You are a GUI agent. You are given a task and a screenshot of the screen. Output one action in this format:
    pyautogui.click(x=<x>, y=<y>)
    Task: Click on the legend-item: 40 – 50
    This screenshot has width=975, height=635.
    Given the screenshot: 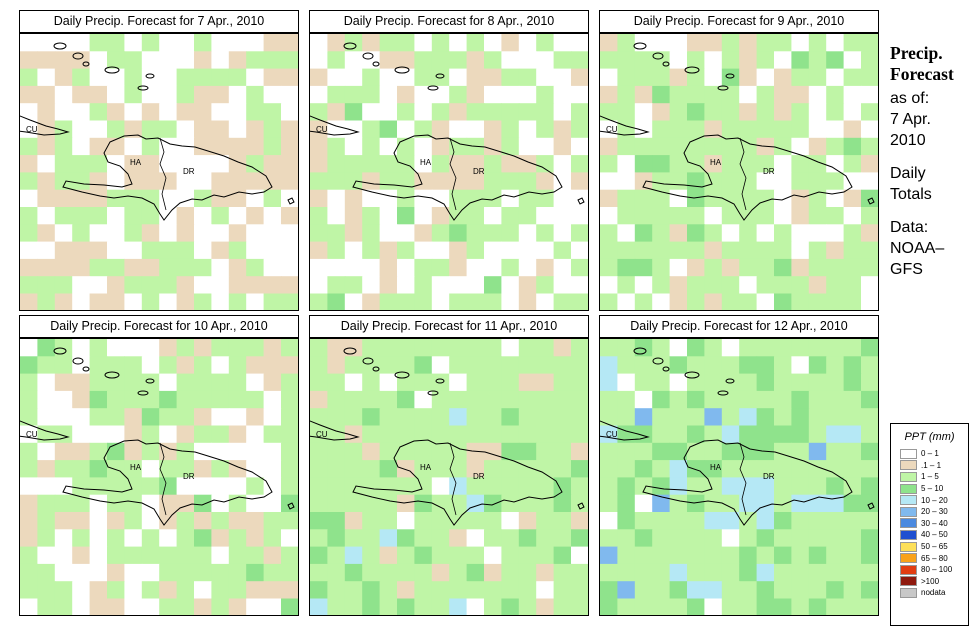 What is the action you would take?
    pyautogui.click(x=934, y=535)
    